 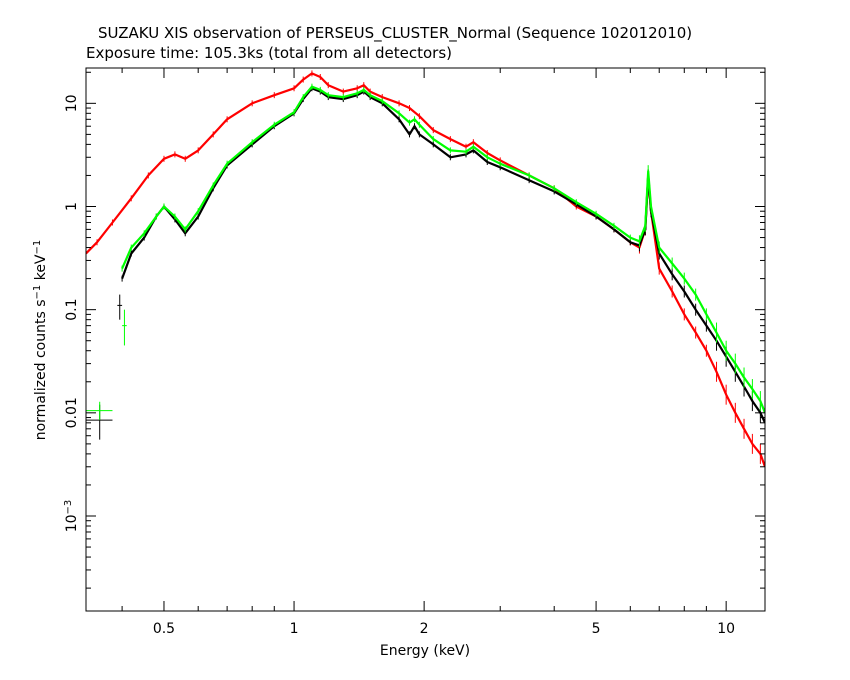 I want to click on x-axis-label: Energy (keV), so click(x=425, y=651).